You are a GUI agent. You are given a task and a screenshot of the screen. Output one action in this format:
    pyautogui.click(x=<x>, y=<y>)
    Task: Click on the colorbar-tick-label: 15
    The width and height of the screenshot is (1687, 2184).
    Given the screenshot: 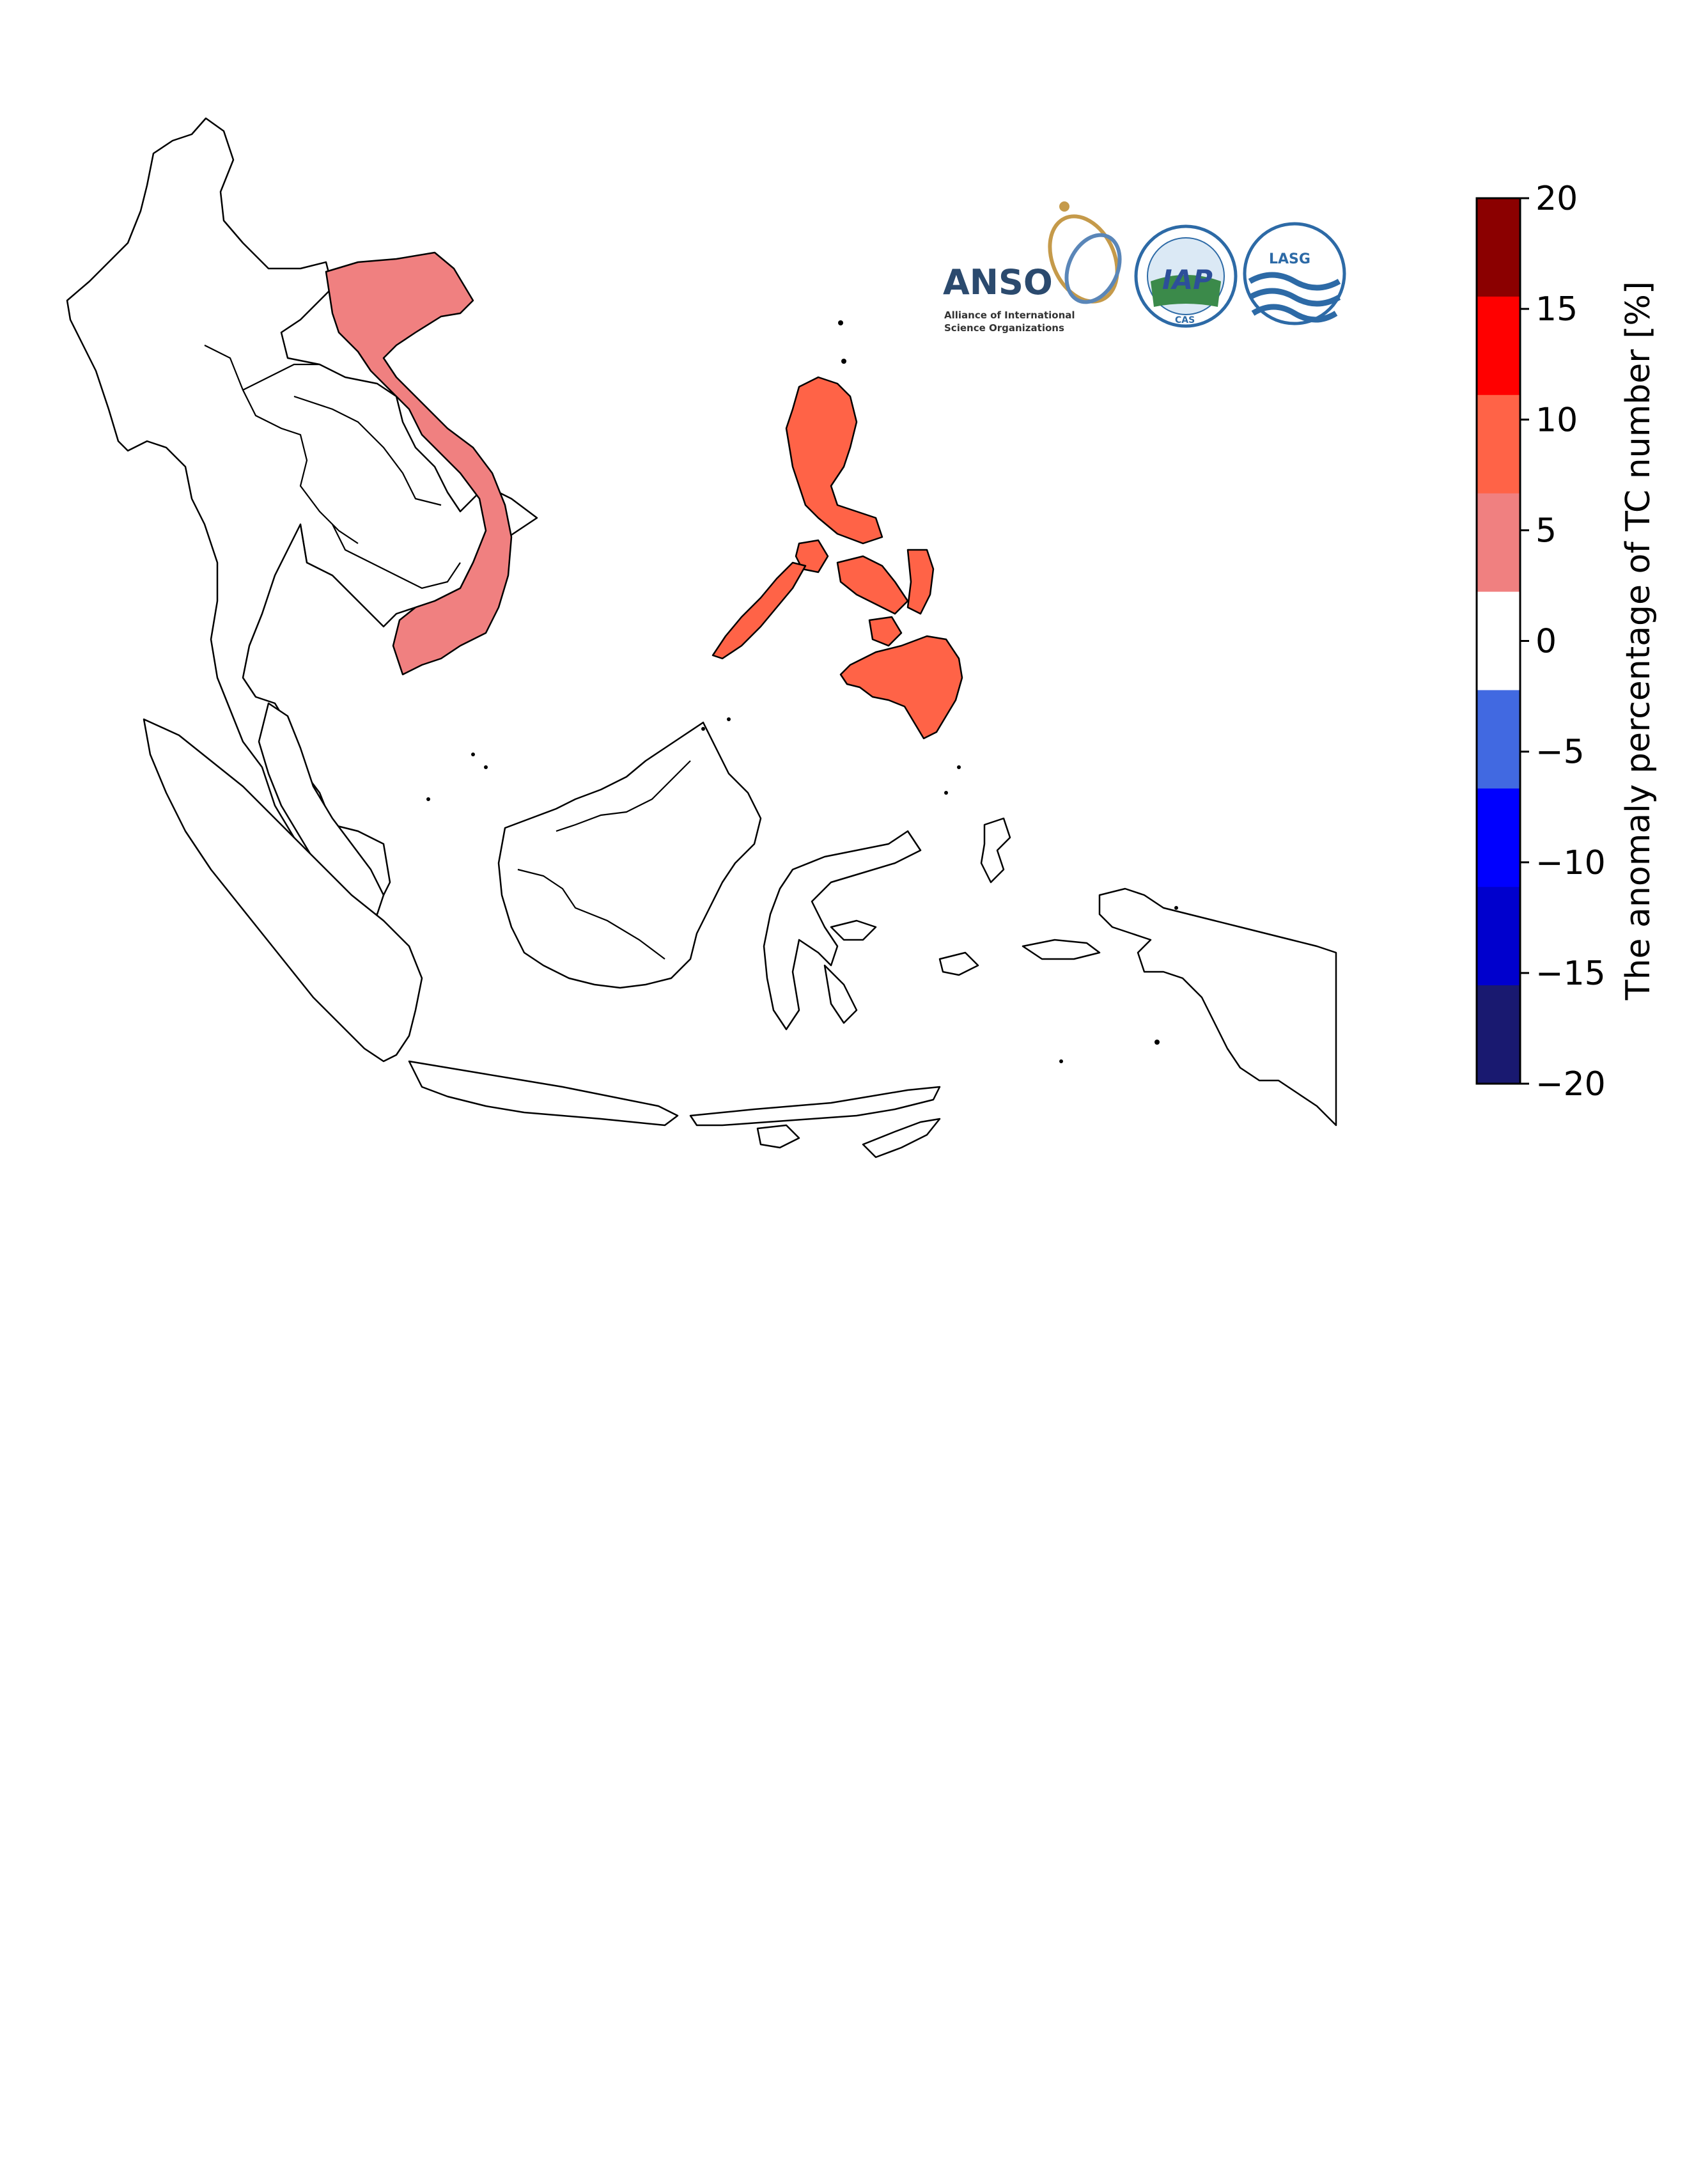 What is the action you would take?
    pyautogui.click(x=1557, y=309)
    